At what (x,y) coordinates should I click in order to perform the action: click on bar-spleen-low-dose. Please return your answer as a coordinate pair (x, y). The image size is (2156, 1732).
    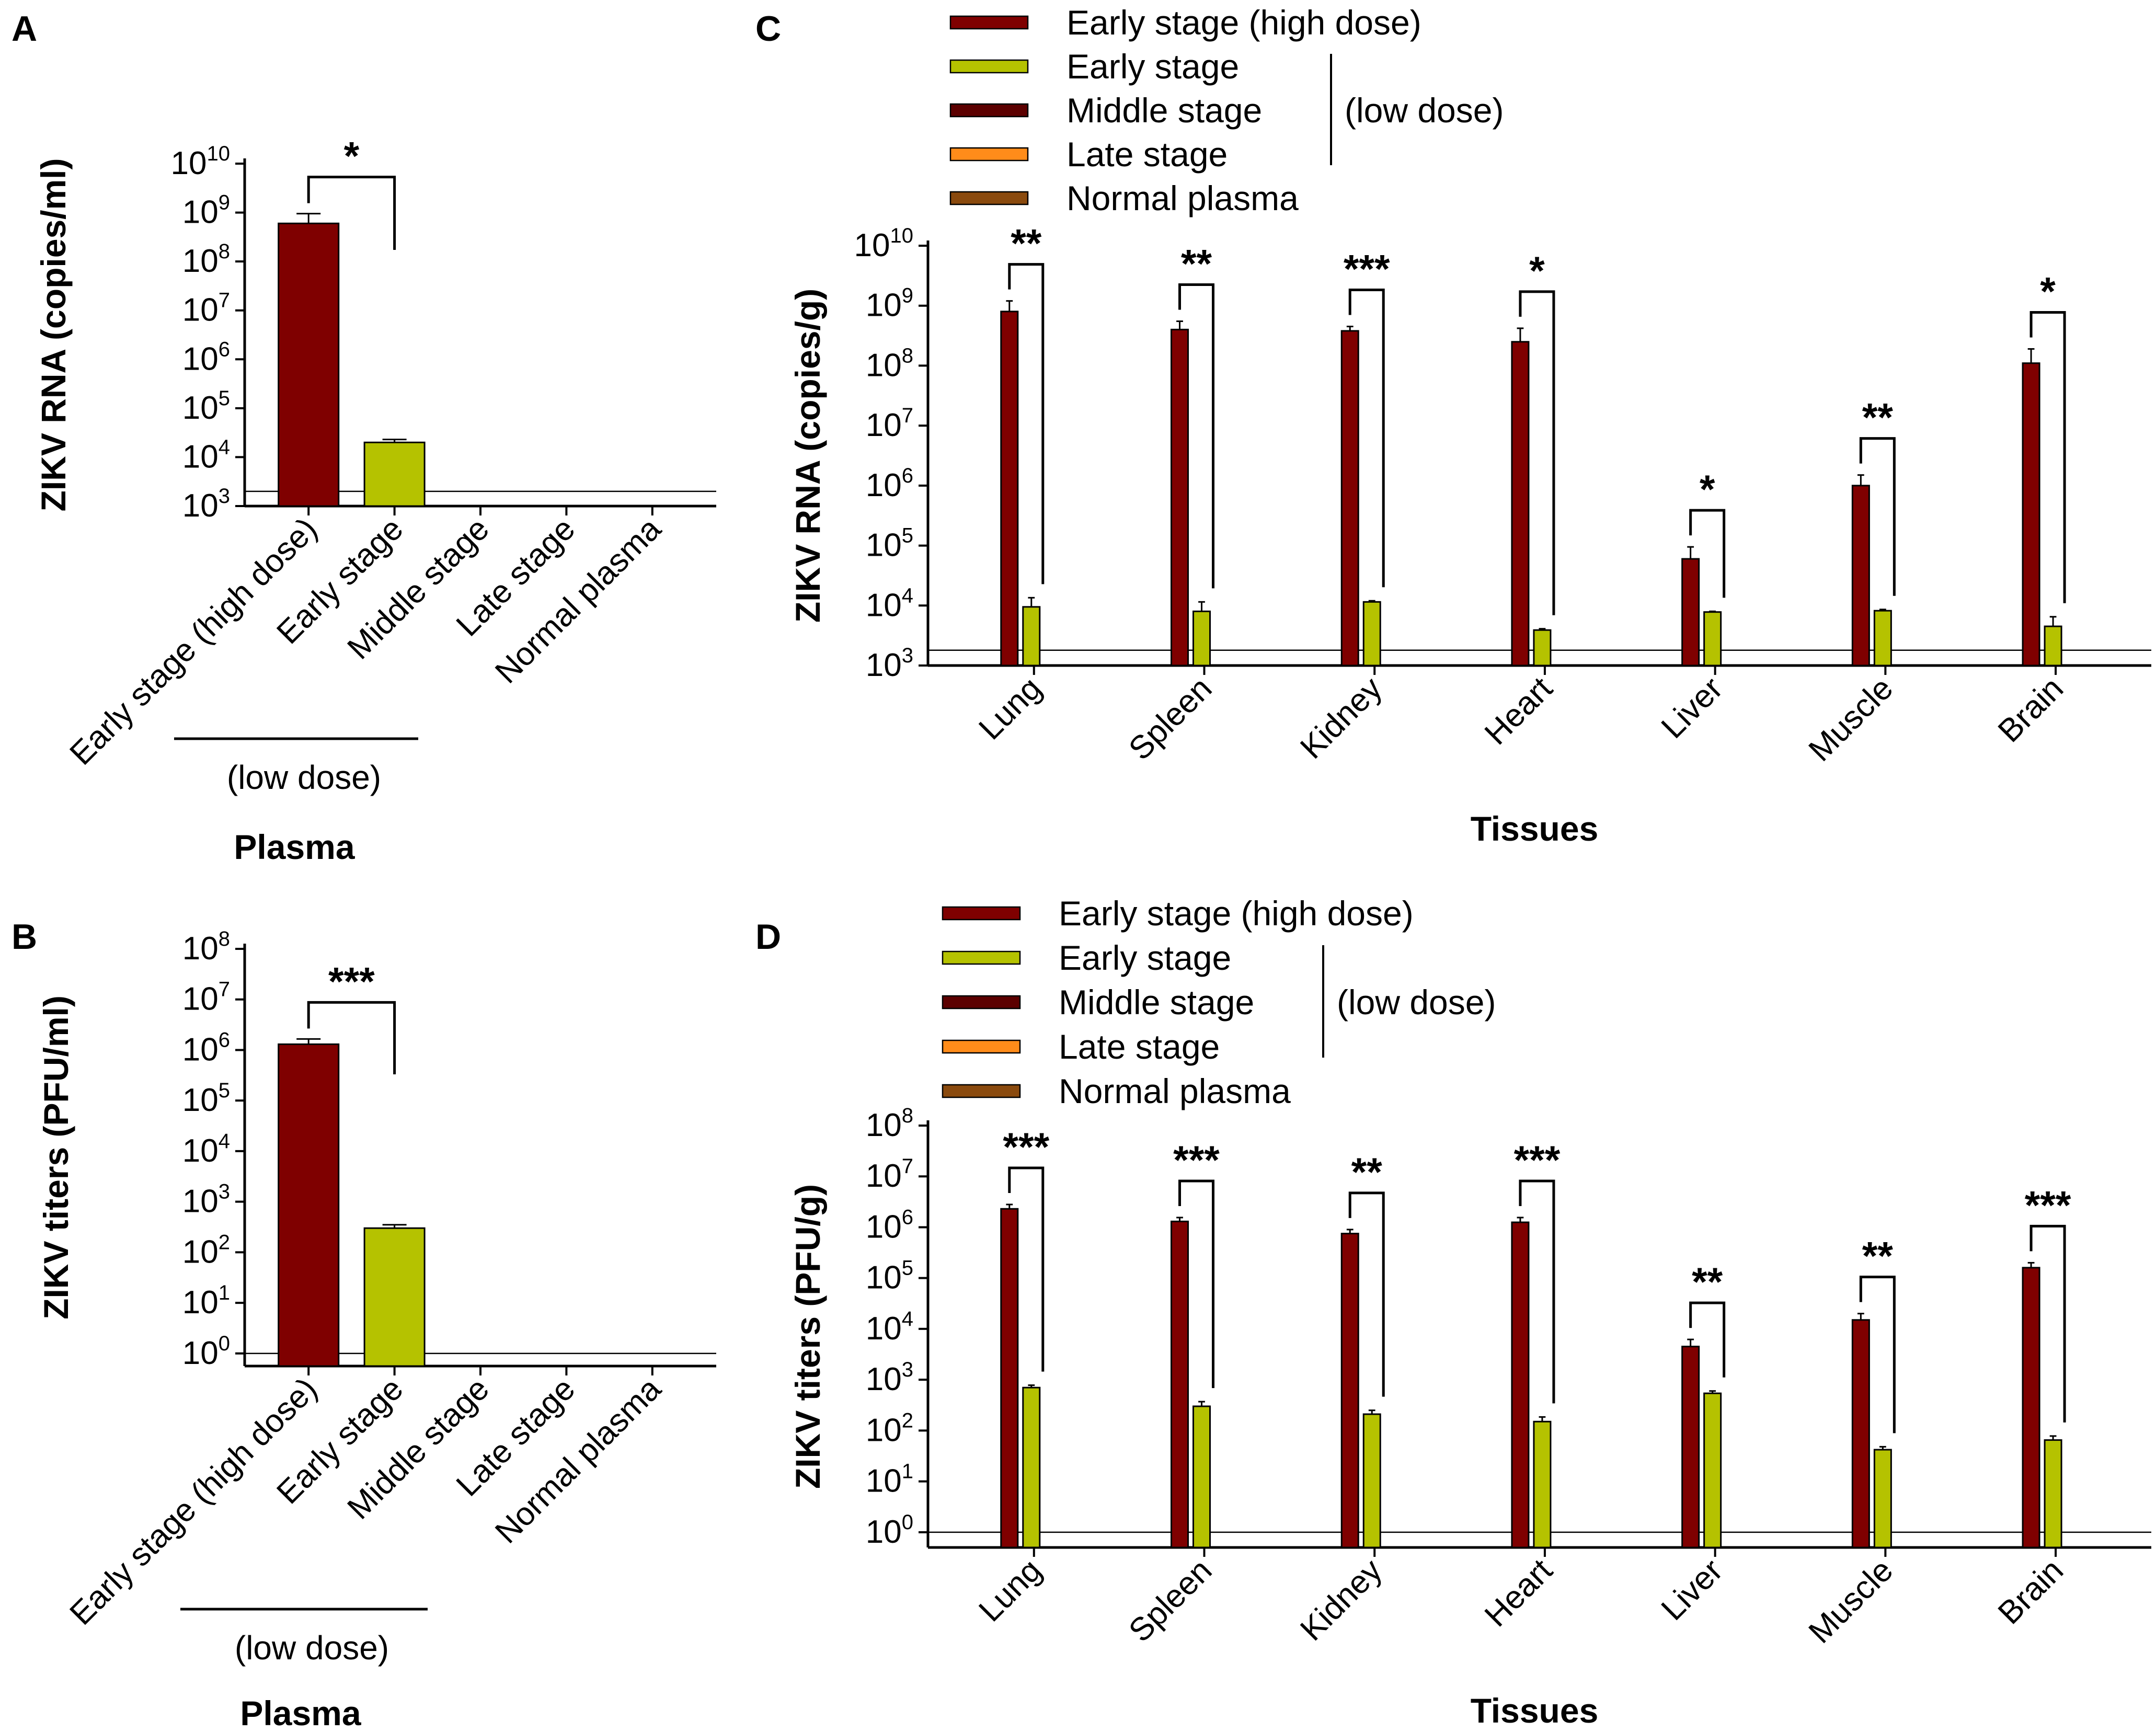
    Looking at the image, I should click on (1201, 1477).